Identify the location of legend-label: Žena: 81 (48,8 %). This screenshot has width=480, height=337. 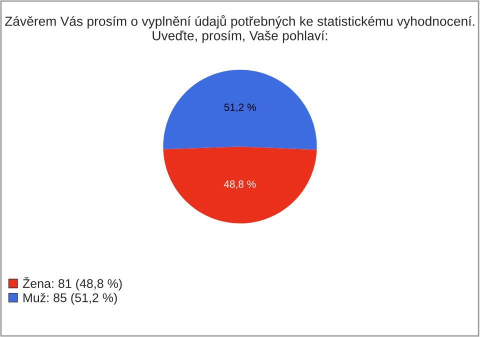
(72, 283).